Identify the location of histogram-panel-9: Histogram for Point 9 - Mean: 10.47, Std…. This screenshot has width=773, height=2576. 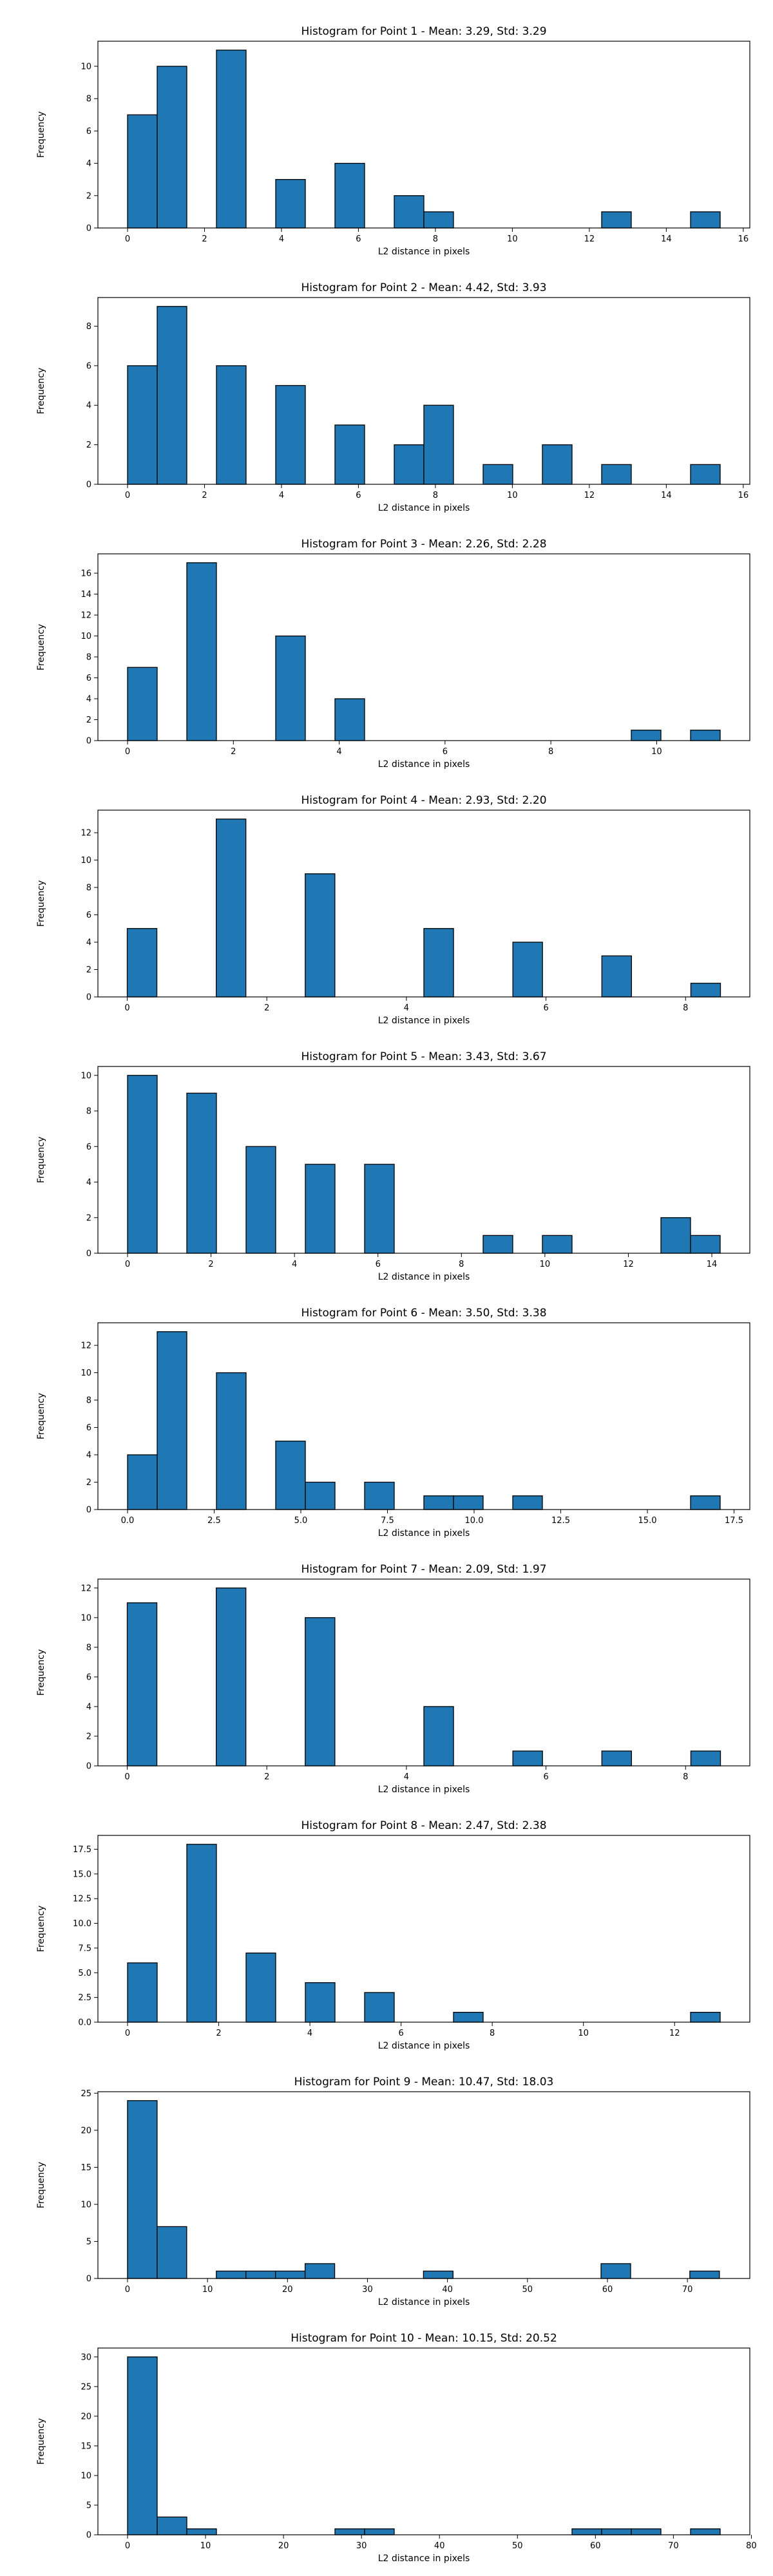
(393, 2191).